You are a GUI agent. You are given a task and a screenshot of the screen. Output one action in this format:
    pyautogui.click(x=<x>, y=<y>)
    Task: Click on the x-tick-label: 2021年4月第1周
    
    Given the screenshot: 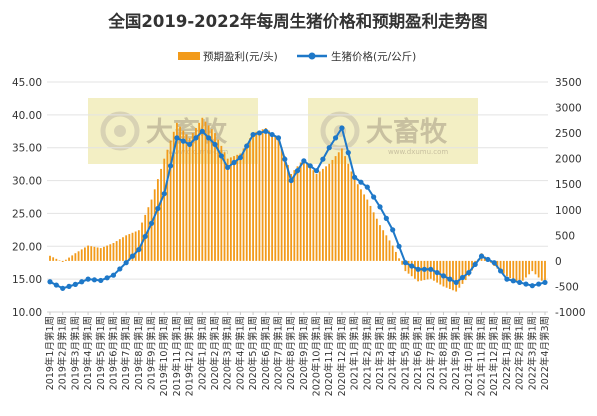 What is the action you would take?
    pyautogui.click(x=393, y=353)
    